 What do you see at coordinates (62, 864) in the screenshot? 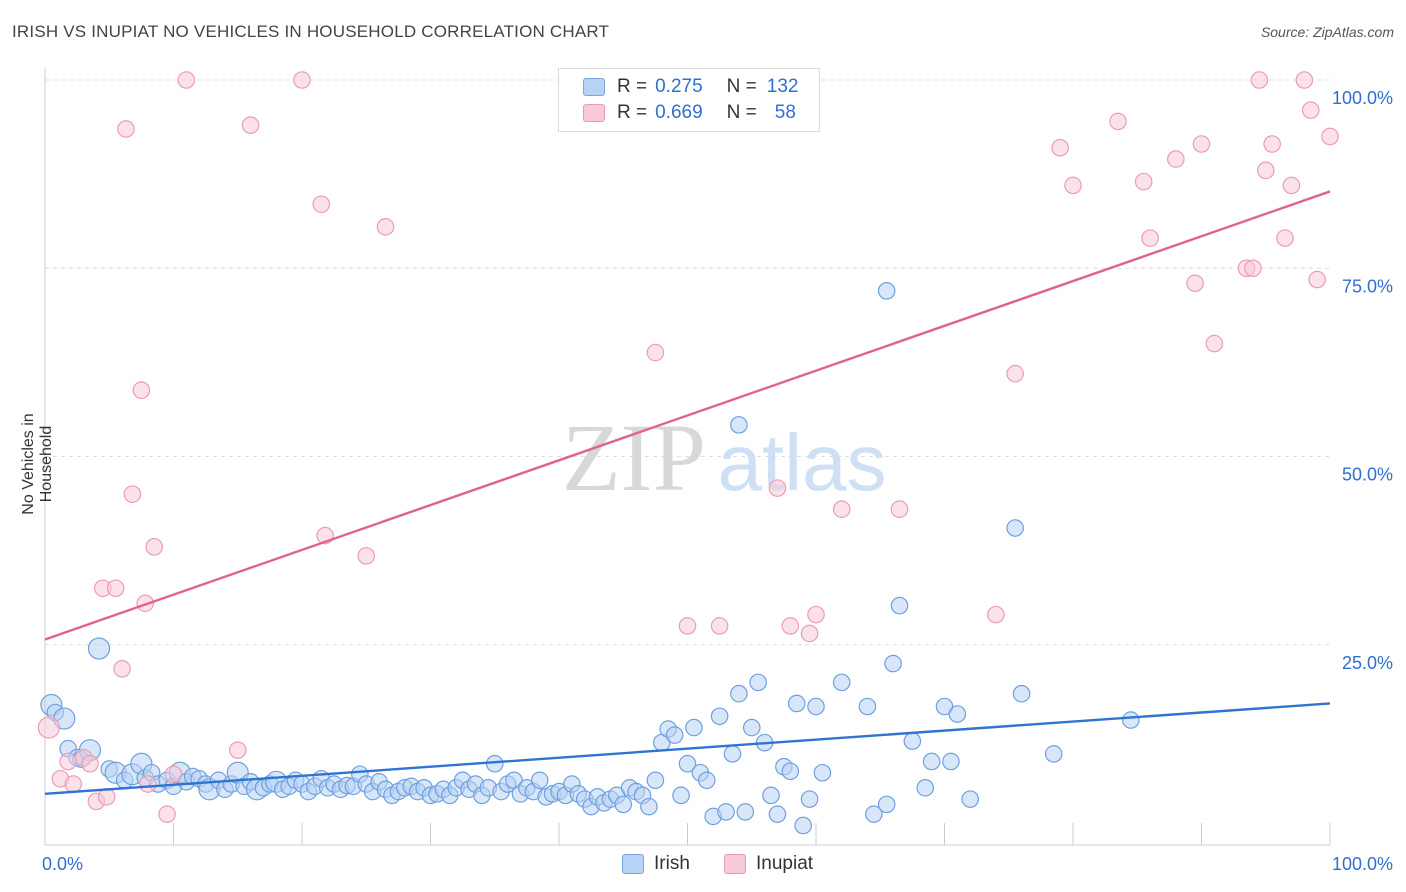
I see `x-tick-label-min: 0.0%` at bounding box center [62, 864].